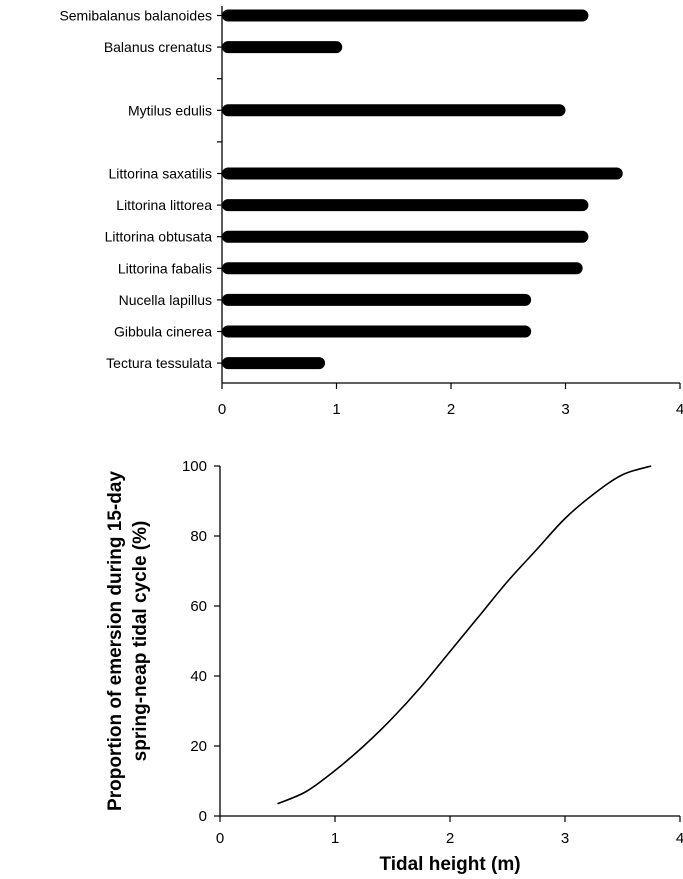  I want to click on line-chart-y-tick-label: 60, so click(198, 606).